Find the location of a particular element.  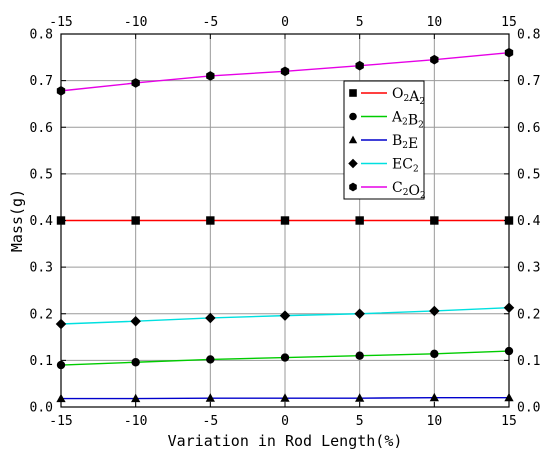

y-tick-label: 0.6 is located at coordinates (41, 128).